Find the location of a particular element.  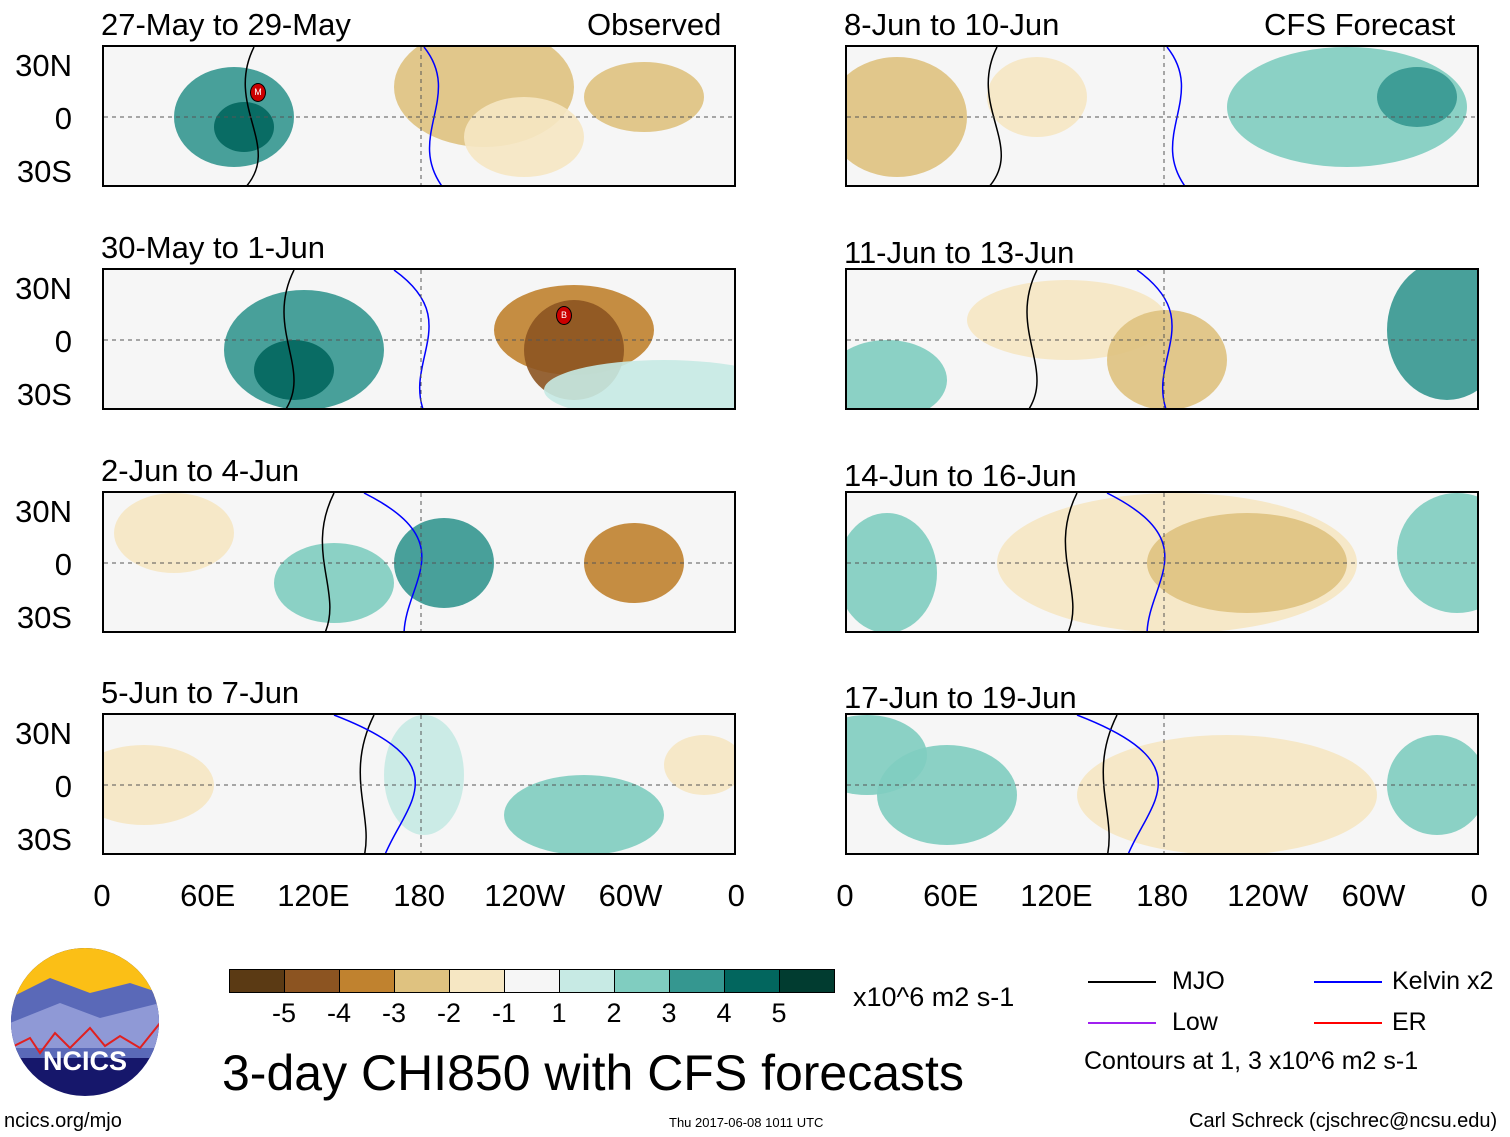

mjo-marker: M is located at coordinates (258, 92).